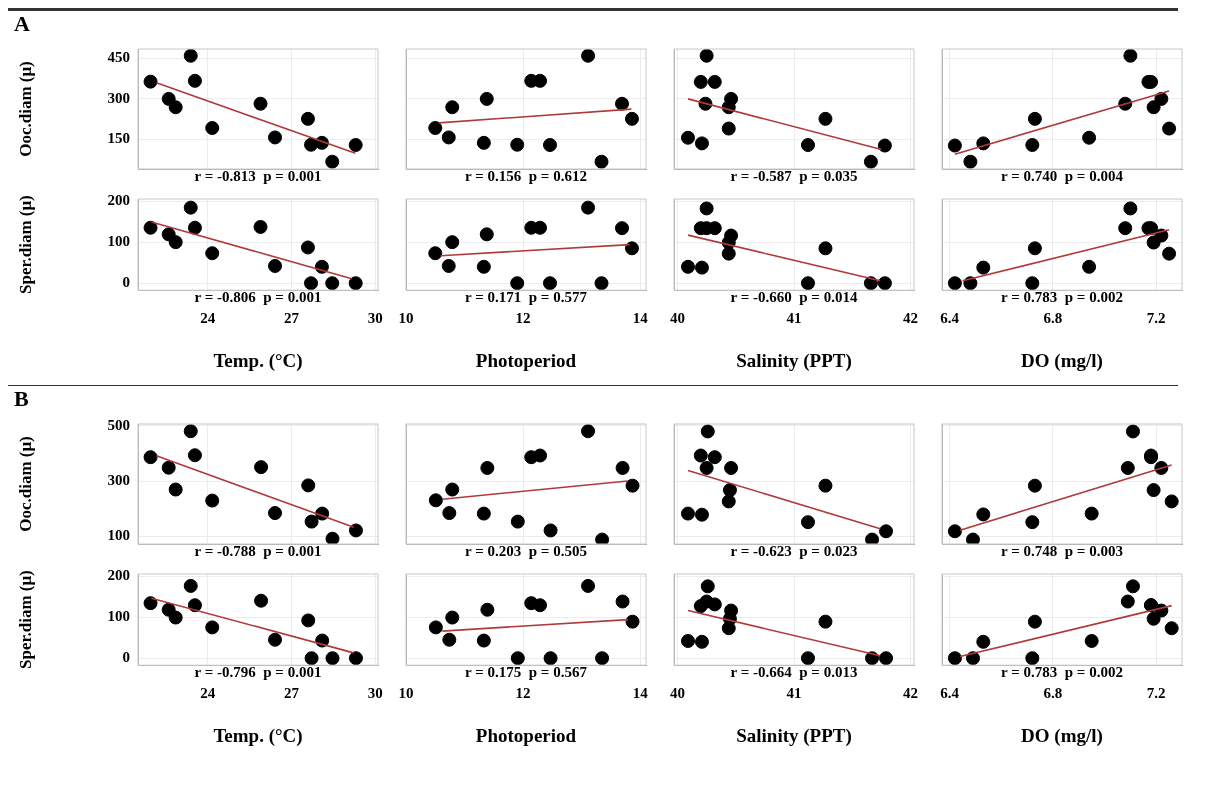 The width and height of the screenshot is (1206, 799). Describe the element at coordinates (118, 57) in the screenshot. I see `y-tick-label: 450` at that location.